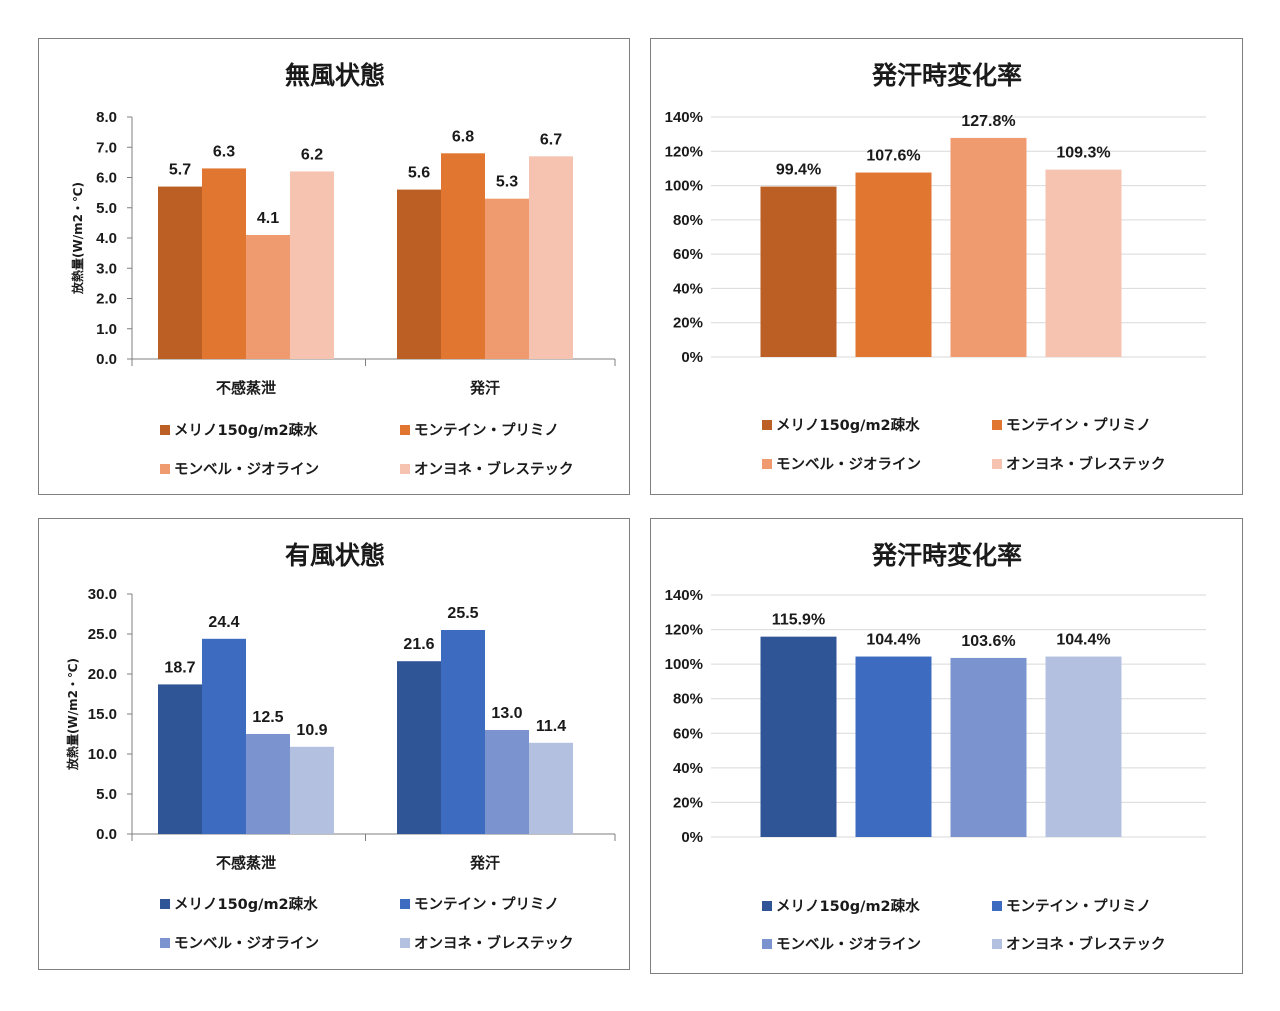 Image resolution: width=1280 pixels, height=1011 pixels. Describe the element at coordinates (106, 147) in the screenshot. I see `y-tick-label: 7.0` at that location.